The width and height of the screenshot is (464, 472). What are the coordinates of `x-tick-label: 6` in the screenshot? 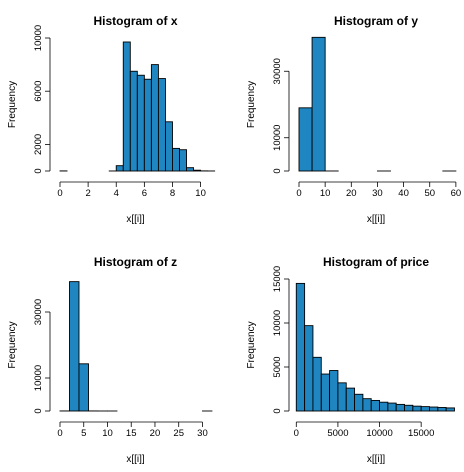 It's located at (144, 193).